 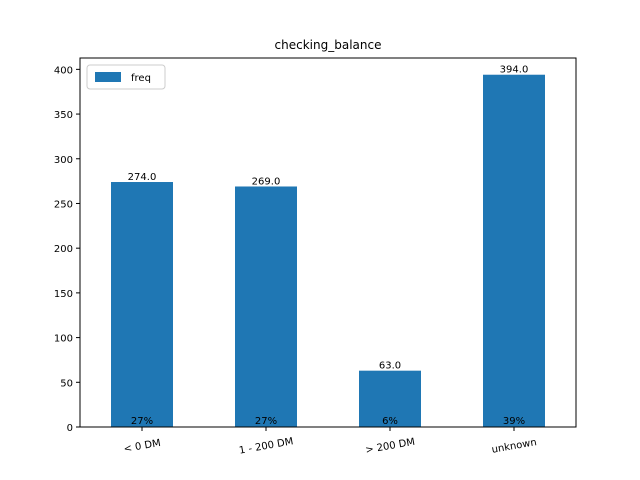 What do you see at coordinates (328, 45) in the screenshot?
I see `chart-title: checking_balance` at bounding box center [328, 45].